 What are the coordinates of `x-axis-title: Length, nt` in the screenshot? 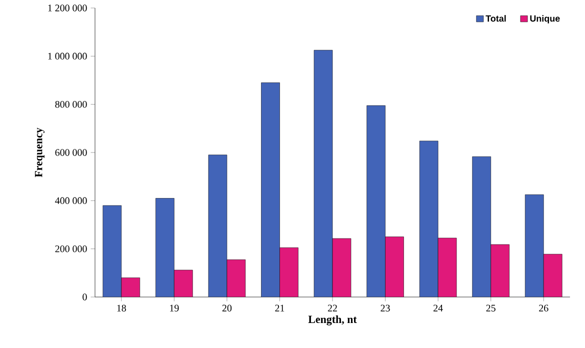 It's located at (332, 320).